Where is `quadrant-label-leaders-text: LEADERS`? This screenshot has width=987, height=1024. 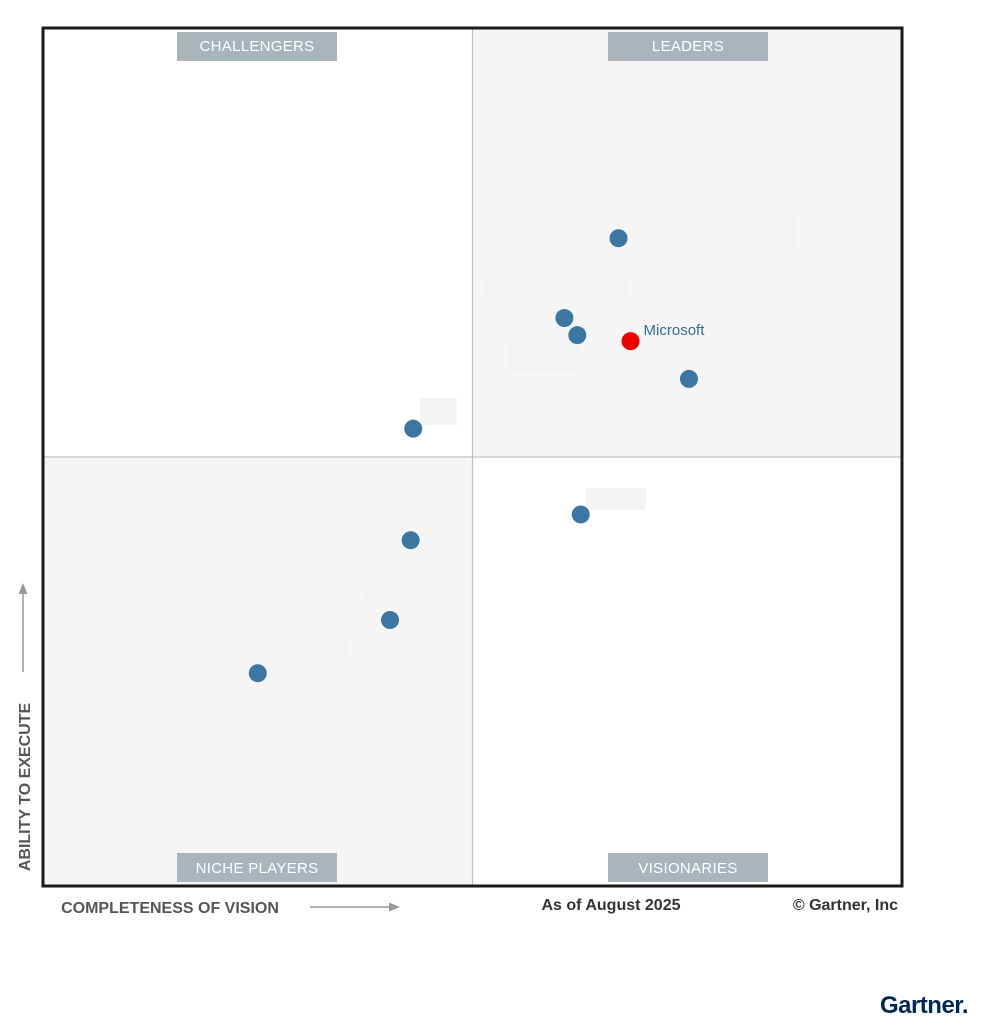 quadrant-label-leaders-text: LEADERS is located at coordinates (688, 46).